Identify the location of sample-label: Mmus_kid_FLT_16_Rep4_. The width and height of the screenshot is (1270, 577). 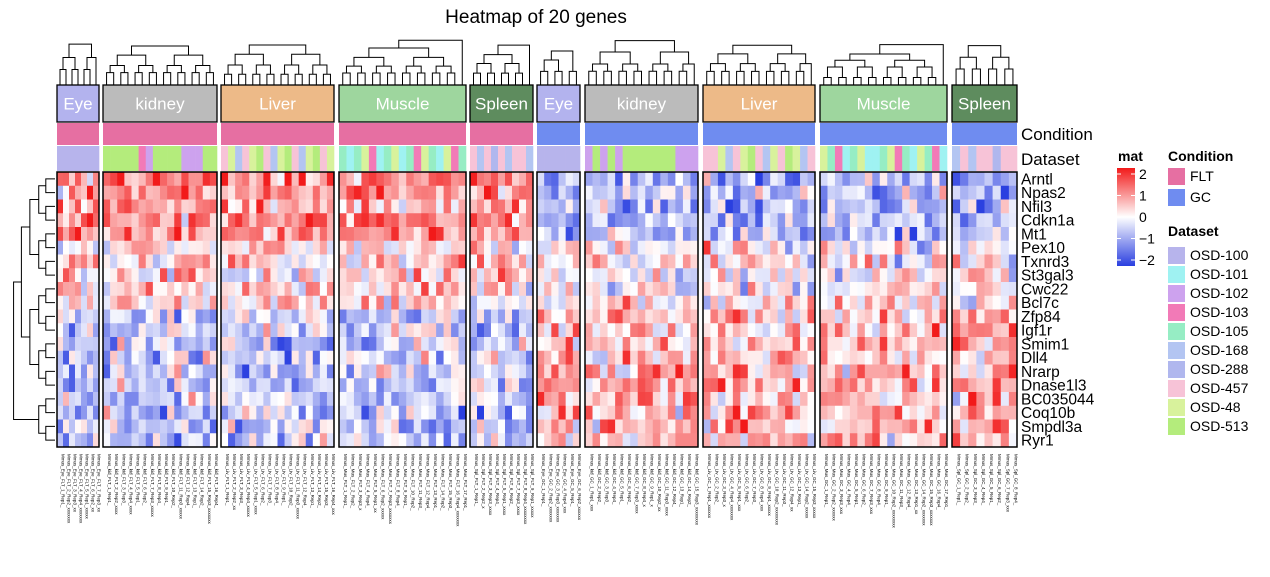
(216, 481).